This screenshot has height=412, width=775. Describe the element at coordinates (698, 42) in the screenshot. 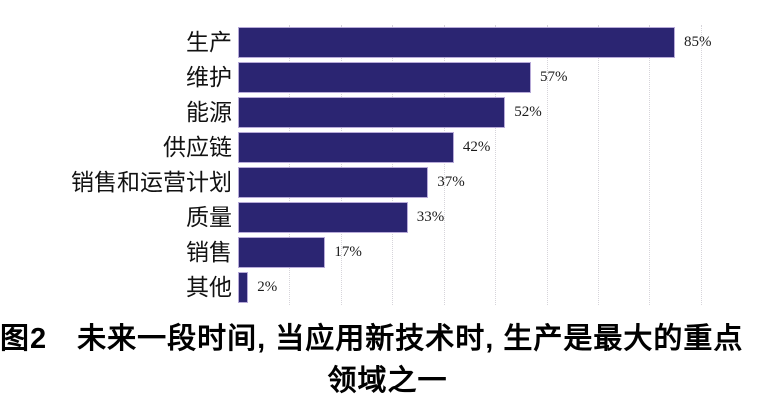

I see `value-label: 85%` at that location.